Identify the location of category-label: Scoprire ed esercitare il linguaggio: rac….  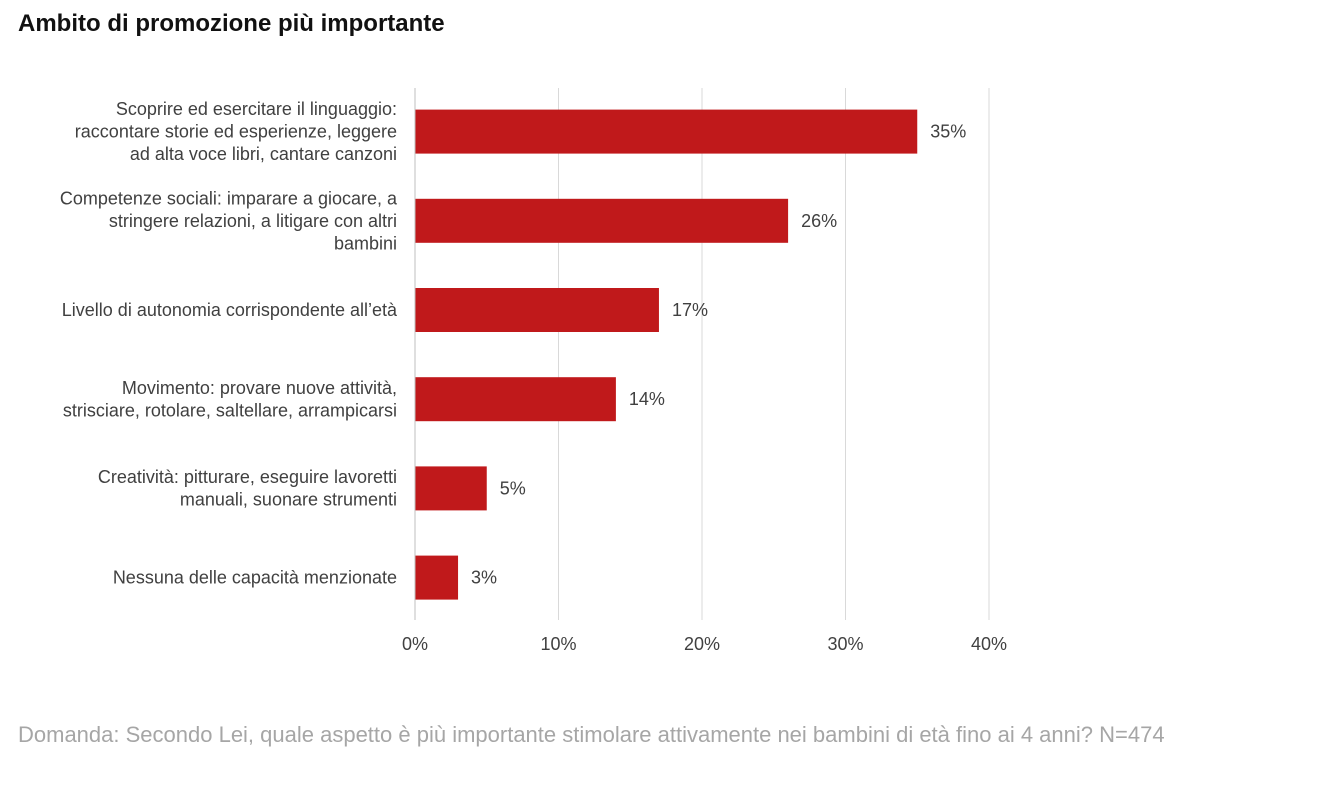
(236, 131).